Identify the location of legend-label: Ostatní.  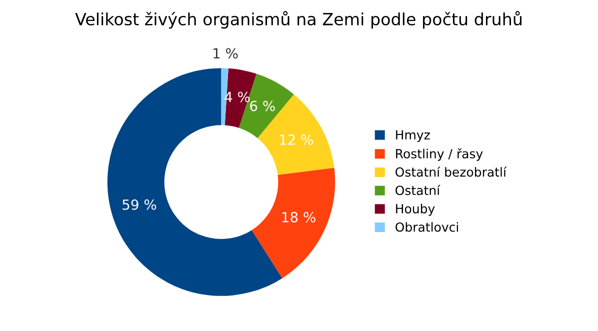
(418, 190).